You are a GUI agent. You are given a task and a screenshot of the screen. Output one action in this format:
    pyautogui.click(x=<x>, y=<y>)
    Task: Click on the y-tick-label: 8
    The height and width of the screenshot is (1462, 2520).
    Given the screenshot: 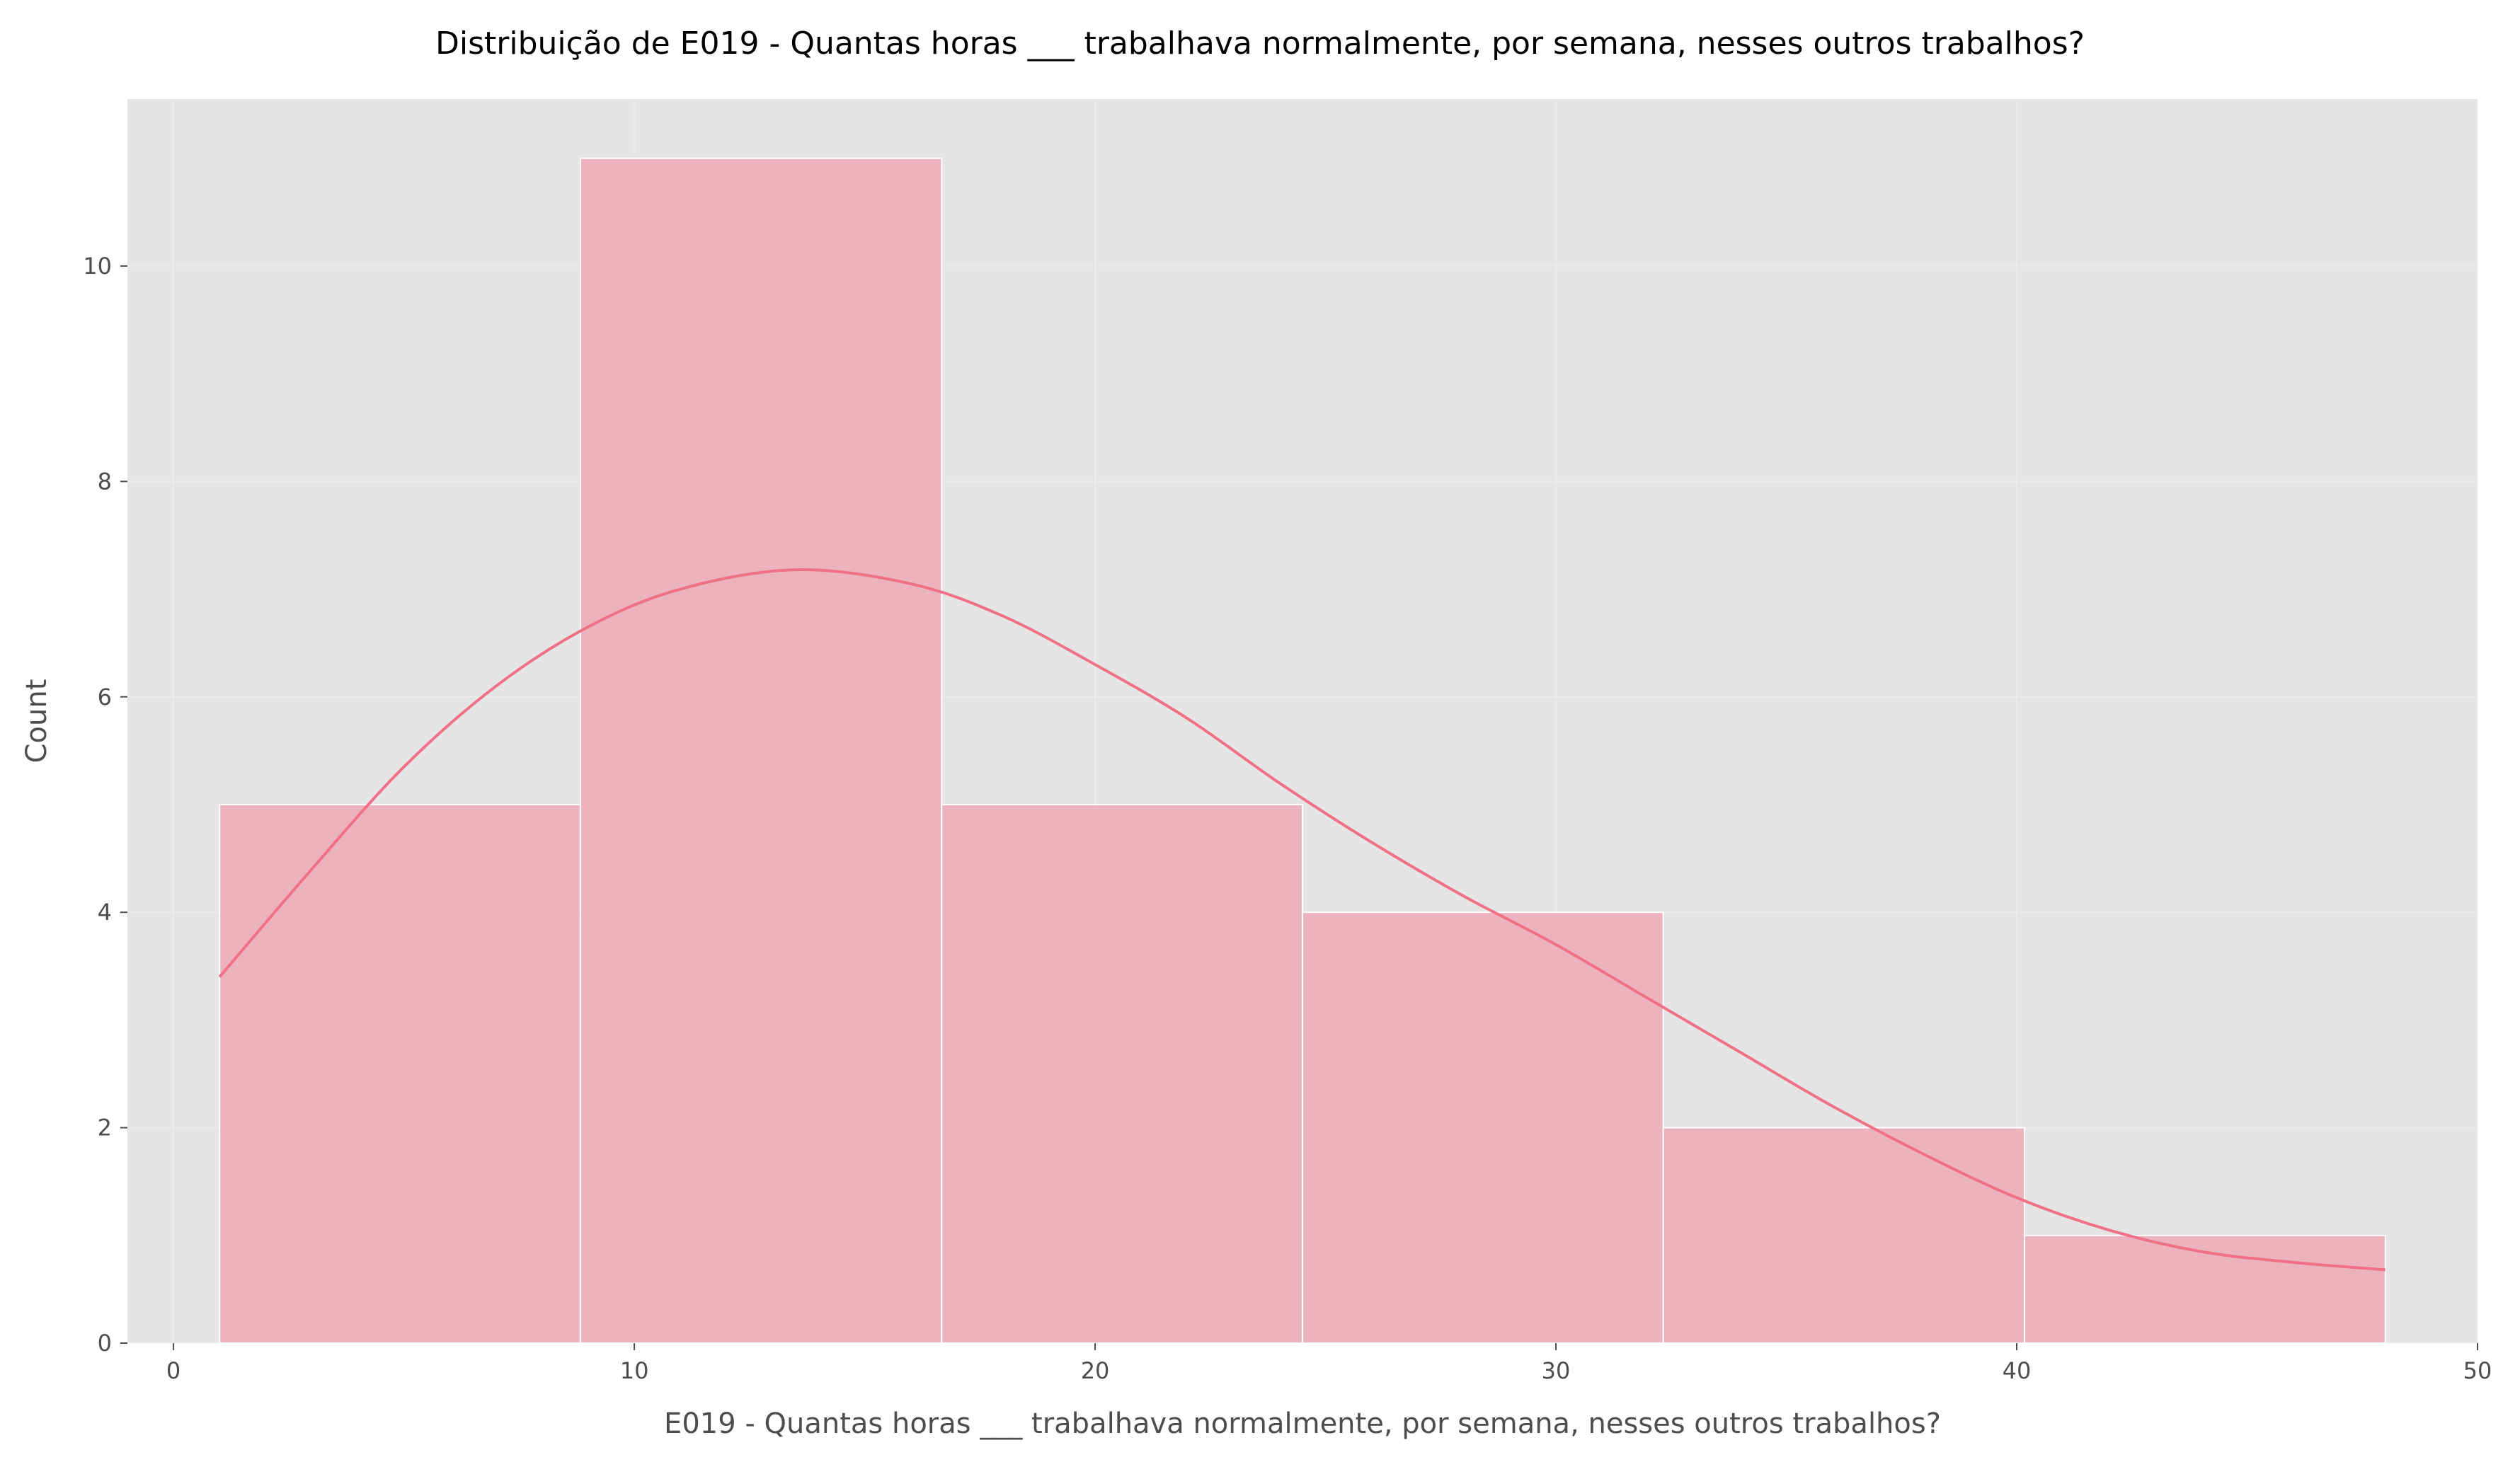 What is the action you would take?
    pyautogui.click(x=105, y=481)
    